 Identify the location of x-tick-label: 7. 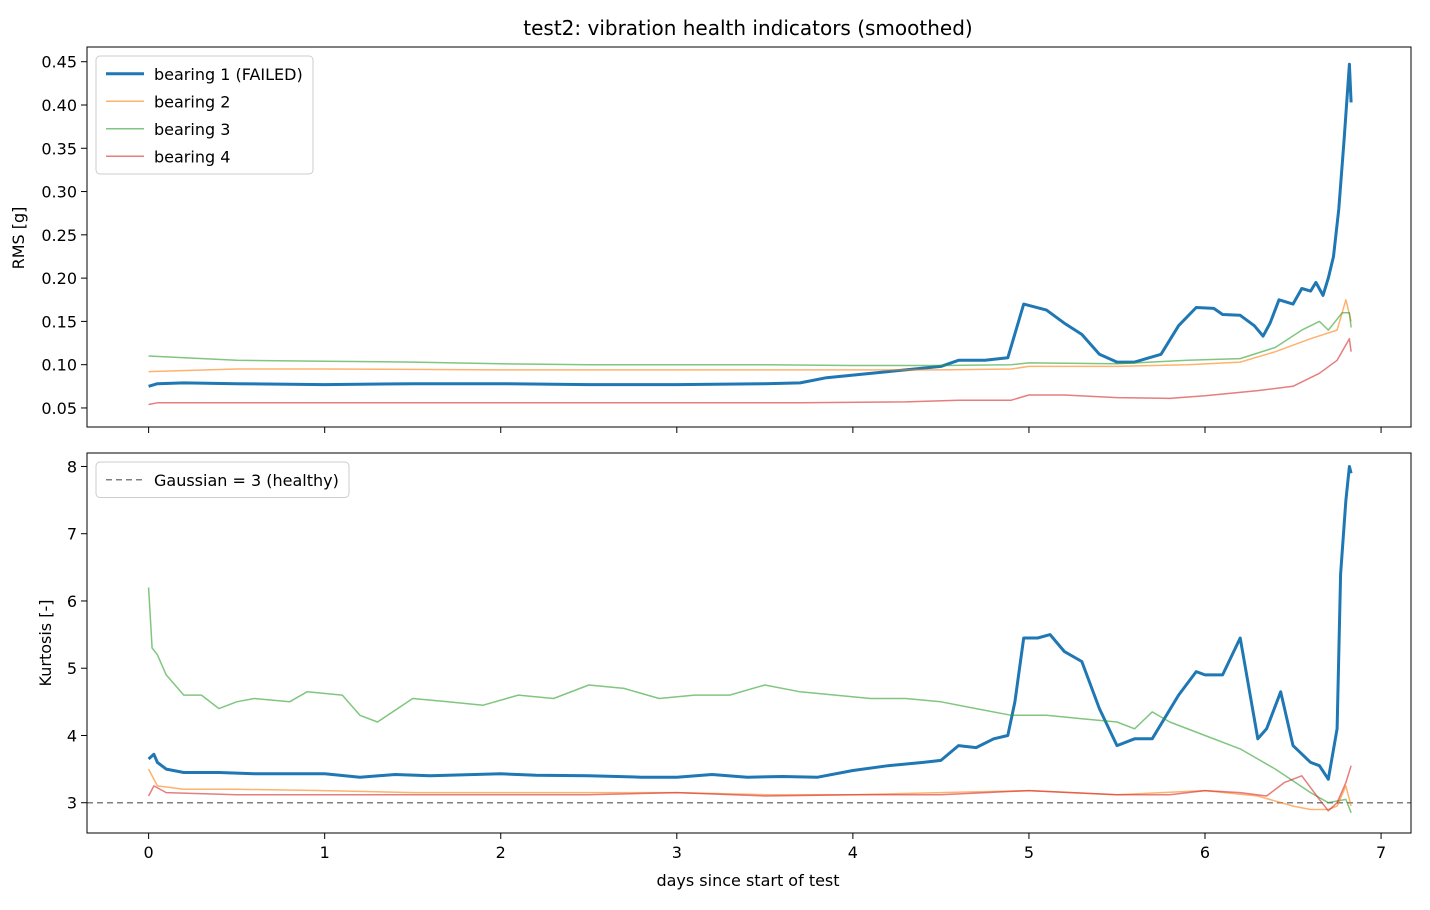
(1381, 852).